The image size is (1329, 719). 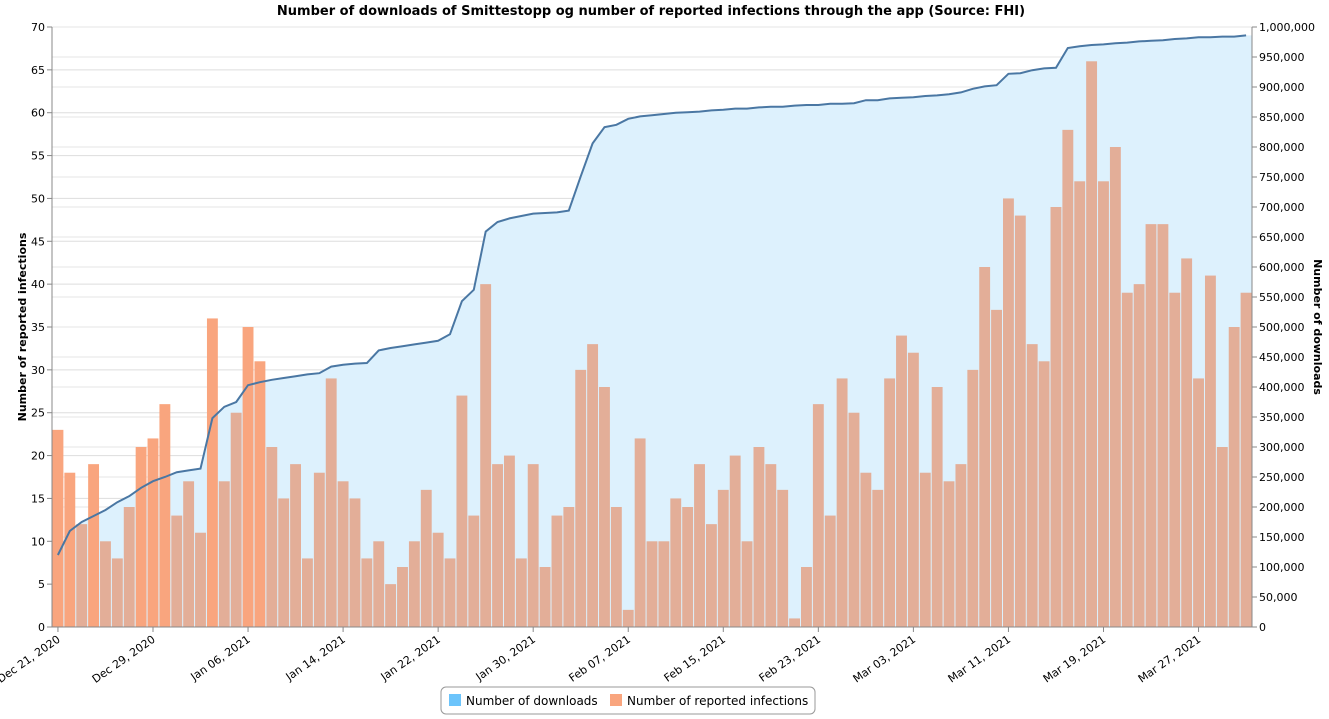 What do you see at coordinates (1282, 297) in the screenshot?
I see `y-right-tick-label: 550,000` at bounding box center [1282, 297].